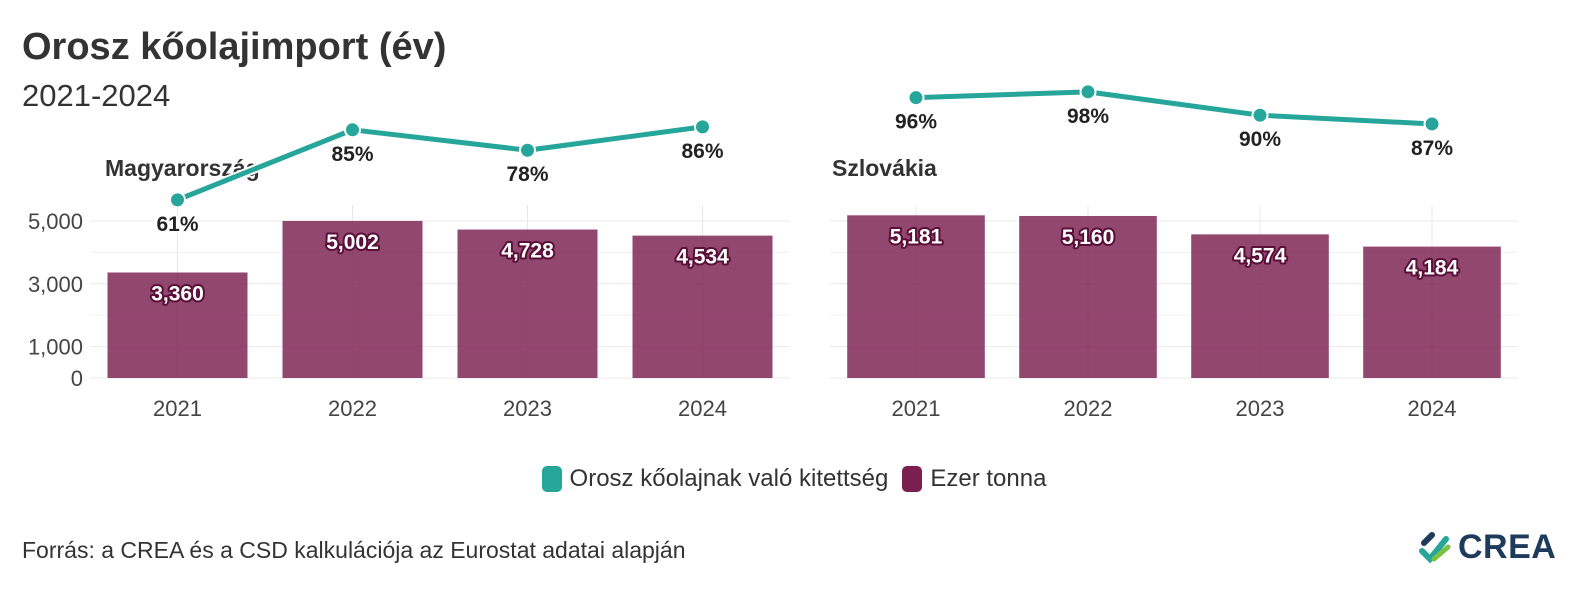 Image resolution: width=1588 pixels, height=602 pixels. What do you see at coordinates (1260, 139) in the screenshot?
I see `line-value-label: 90%` at bounding box center [1260, 139].